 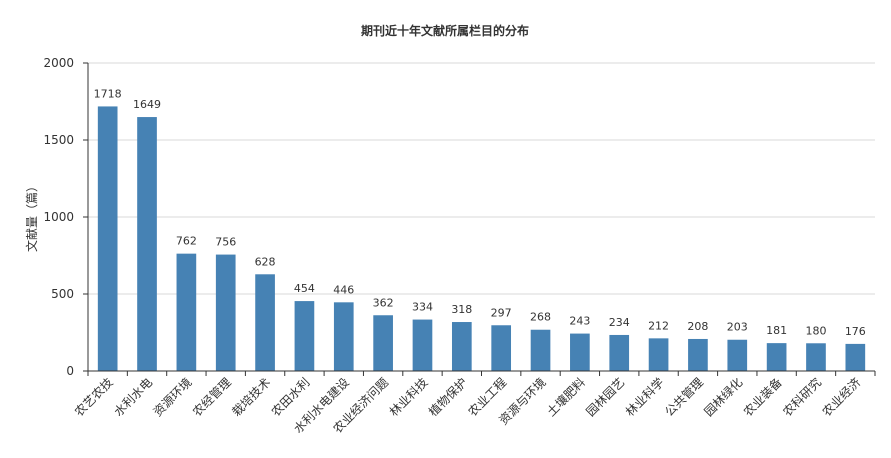 I want to click on chart-title: 期刊近十年文献所属栏目的分布, so click(x=445, y=30).